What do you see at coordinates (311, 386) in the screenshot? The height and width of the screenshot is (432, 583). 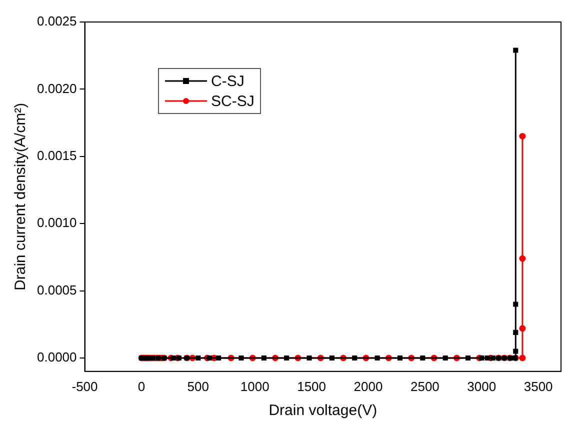 I see `x-tick-label: 1500` at bounding box center [311, 386].